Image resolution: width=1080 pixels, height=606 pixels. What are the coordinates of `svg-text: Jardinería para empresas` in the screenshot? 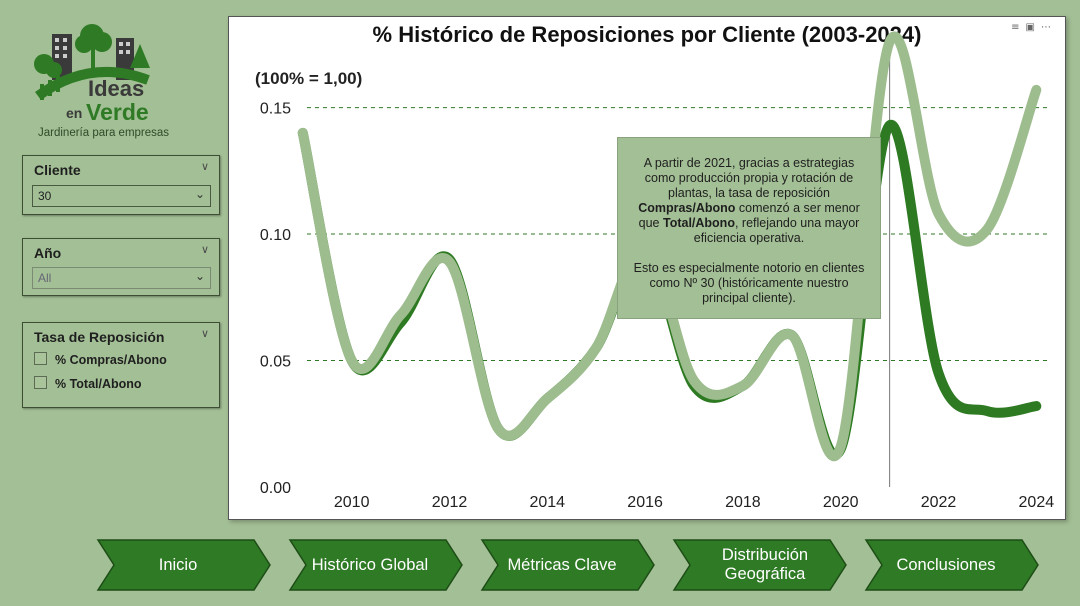 It's located at (103, 133).